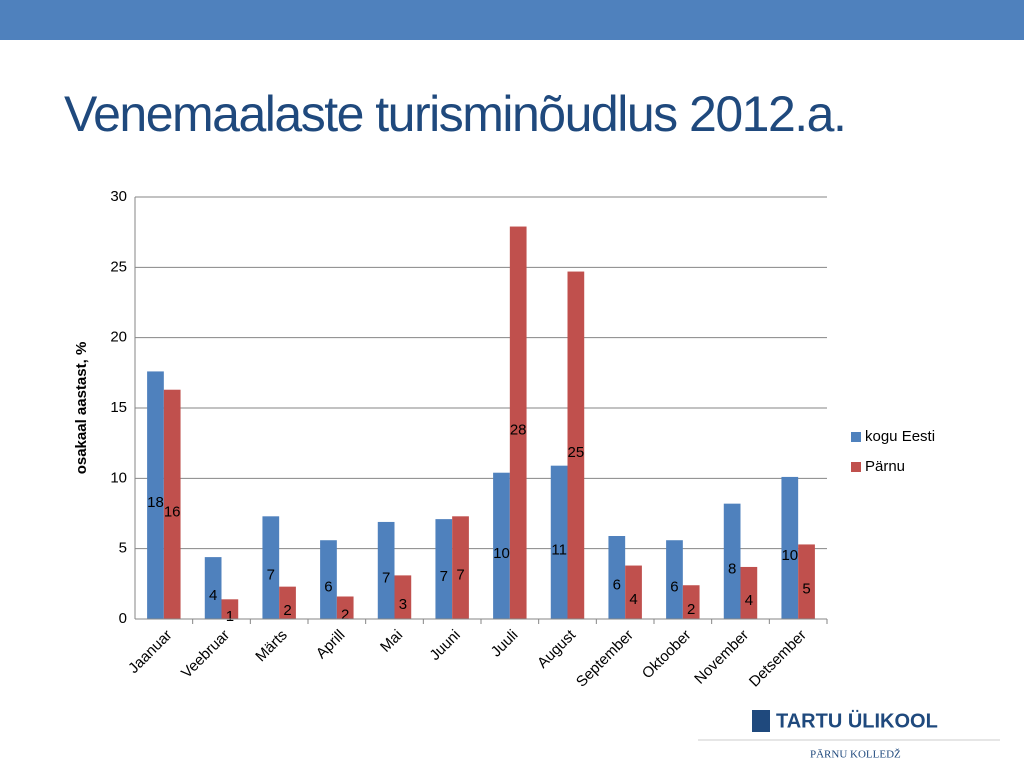 Image resolution: width=1024 pixels, height=768 pixels. What do you see at coordinates (205, 654) in the screenshot?
I see `x-tick-label: Veebruar` at bounding box center [205, 654].